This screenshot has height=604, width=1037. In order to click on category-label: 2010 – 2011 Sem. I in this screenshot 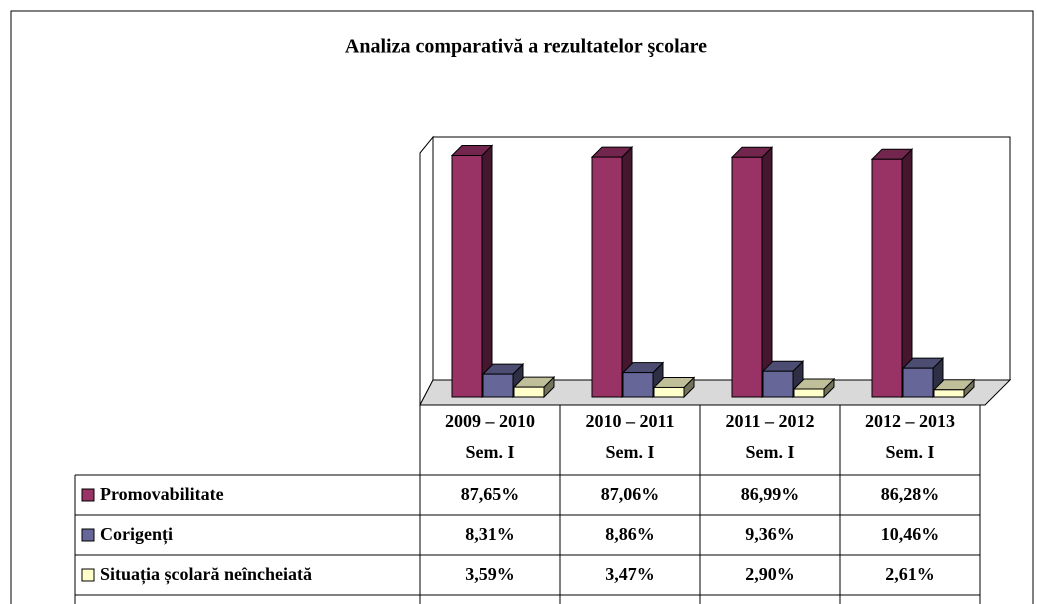, I will do `click(629, 436)`.